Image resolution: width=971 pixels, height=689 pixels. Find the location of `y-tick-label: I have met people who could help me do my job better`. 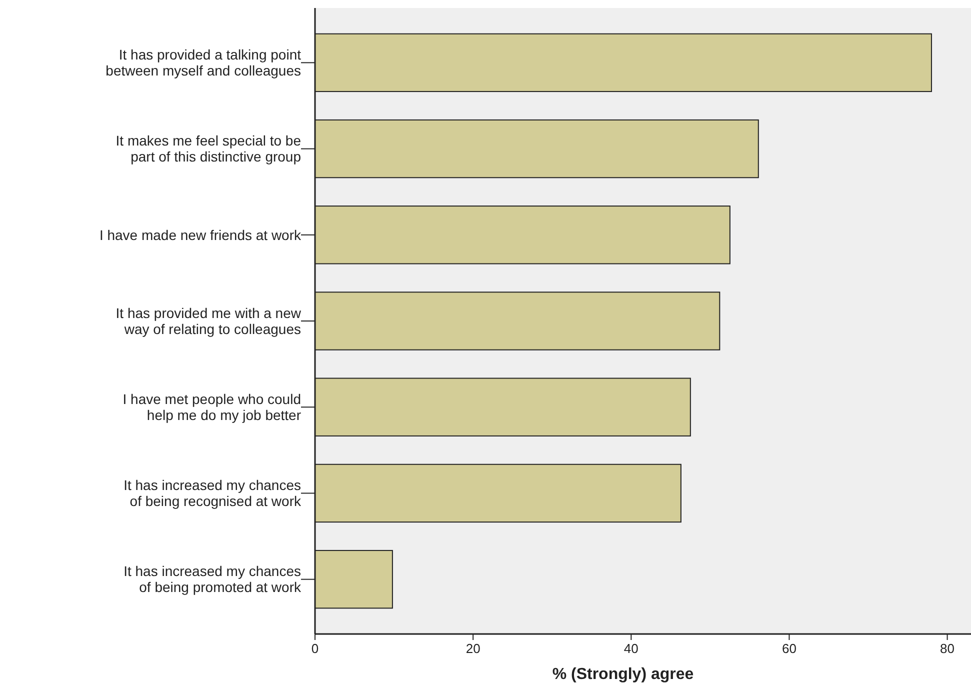

y-tick-label: I have met people who could help me do my job better is located at coordinates (212, 407).